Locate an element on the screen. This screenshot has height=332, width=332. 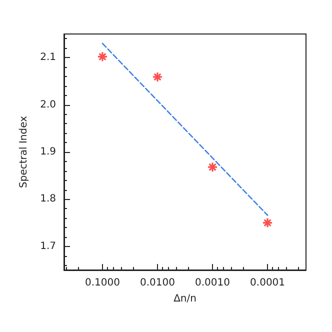
x-tick-label: 0.0010 is located at coordinates (212, 283).